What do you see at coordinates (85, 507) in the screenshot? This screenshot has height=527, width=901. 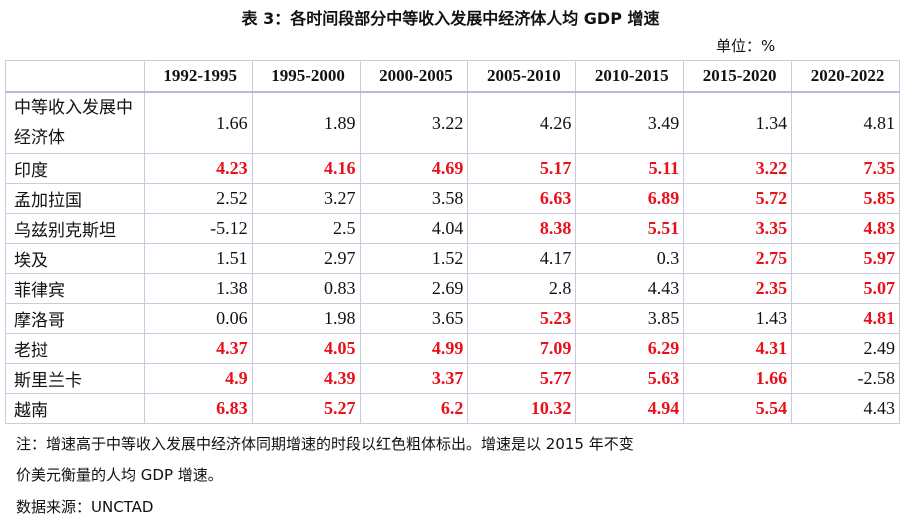 I see `source-note: 数据来源：UNCTAD` at bounding box center [85, 507].